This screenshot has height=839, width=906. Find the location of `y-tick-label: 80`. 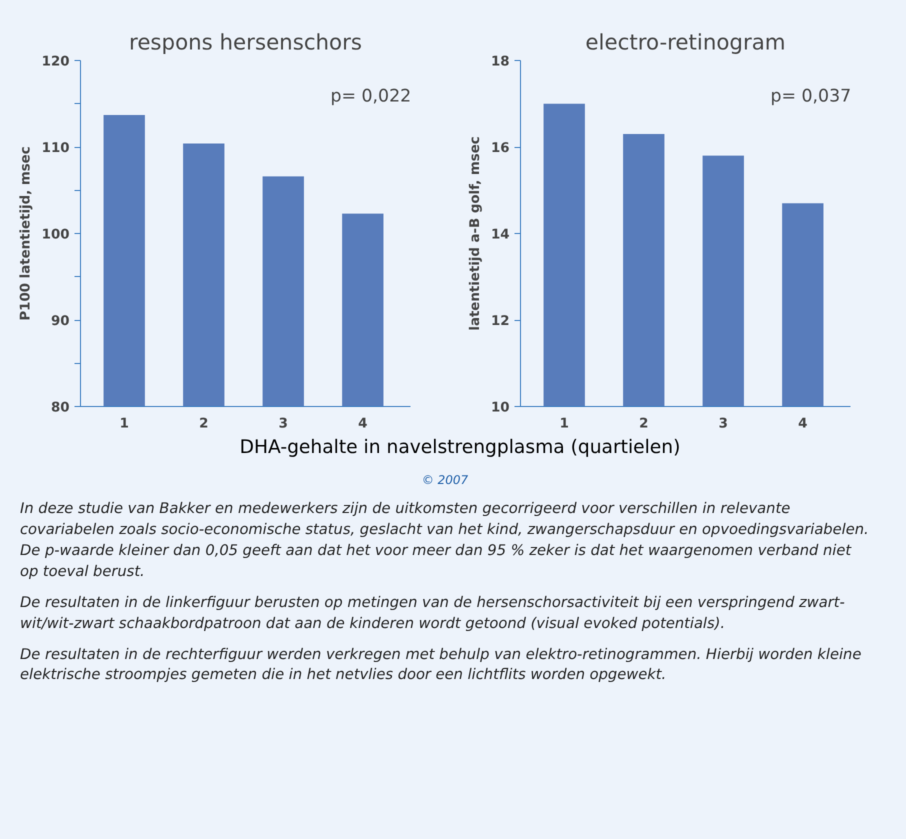

y-tick-label: 80 is located at coordinates (60, 408).